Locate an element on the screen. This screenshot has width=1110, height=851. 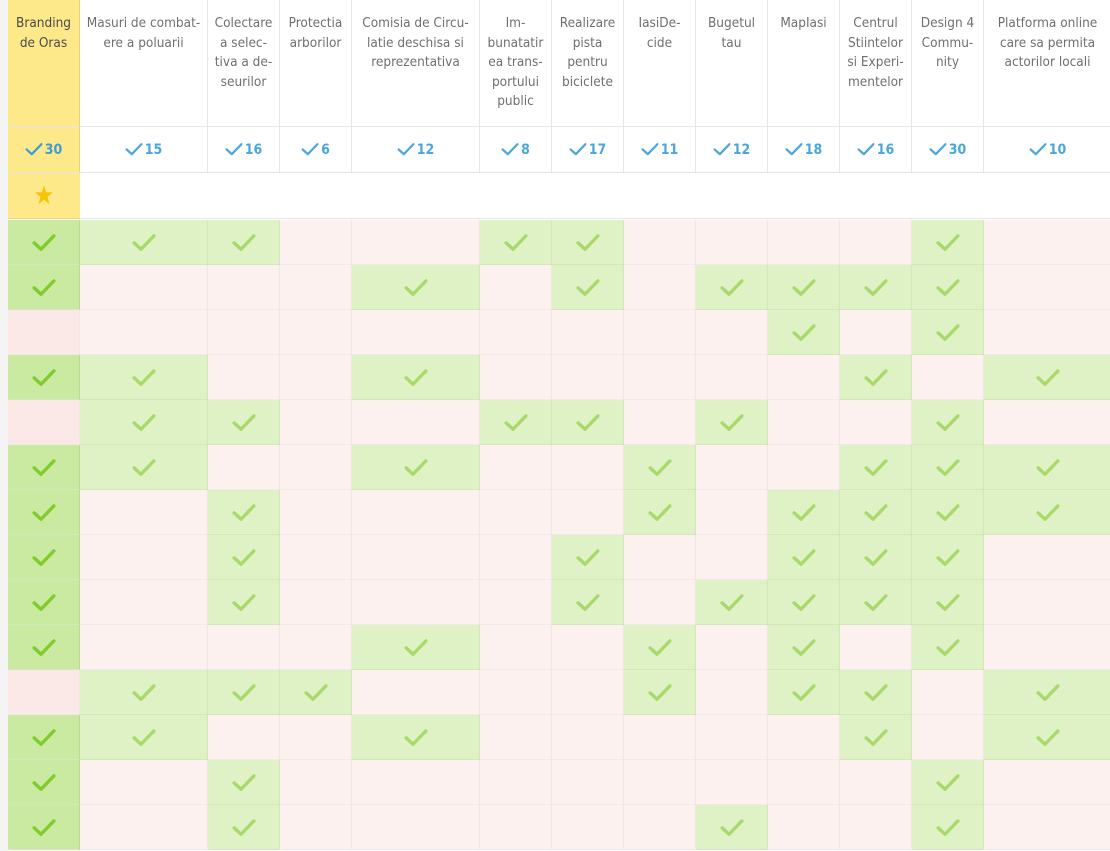
column-header: IasiDe-cideIasiDe-cide is located at coordinates (660, 63).